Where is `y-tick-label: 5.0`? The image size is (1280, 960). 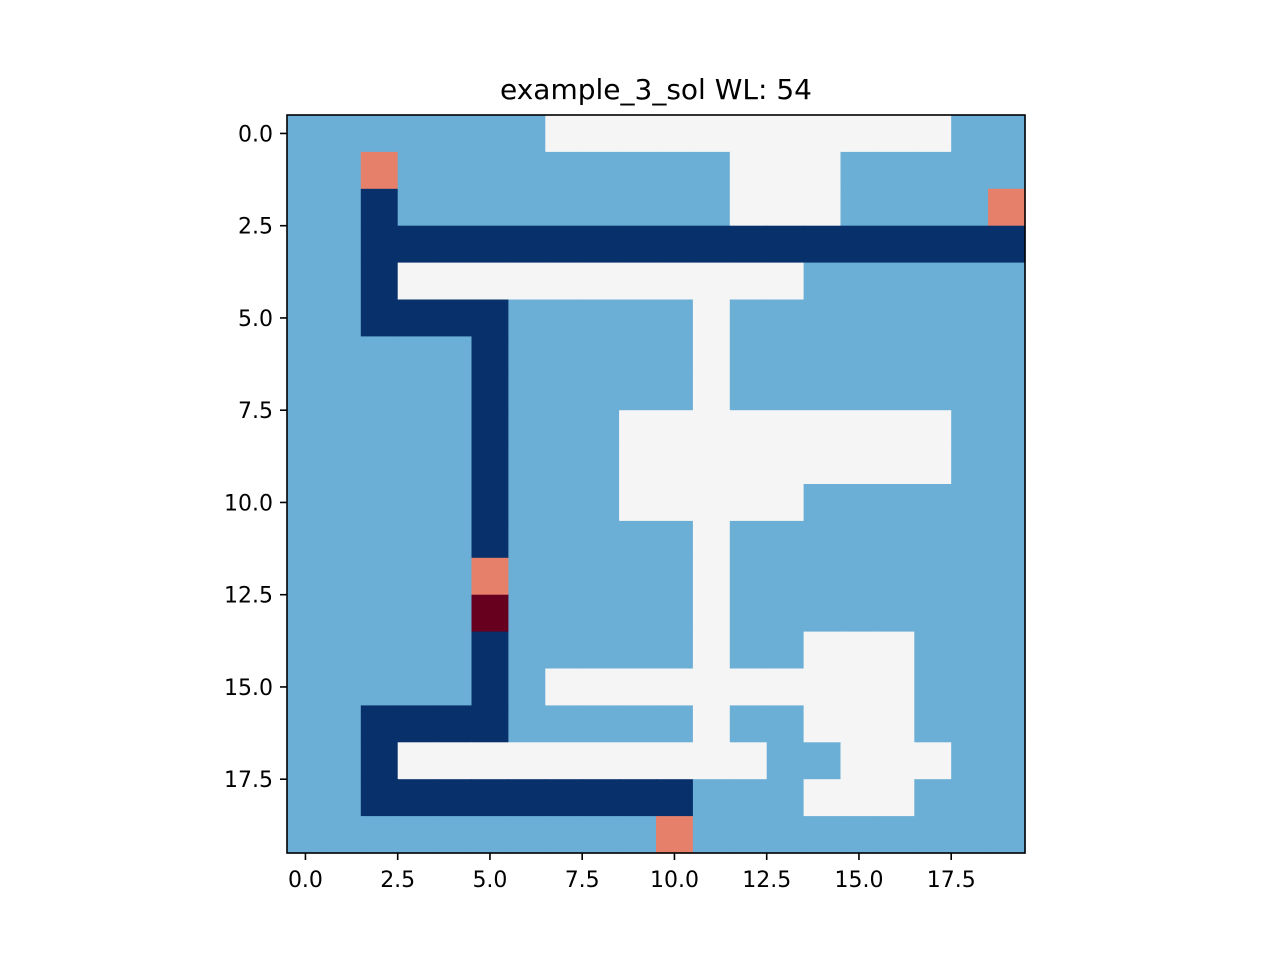
y-tick-label: 5.0 is located at coordinates (255, 319).